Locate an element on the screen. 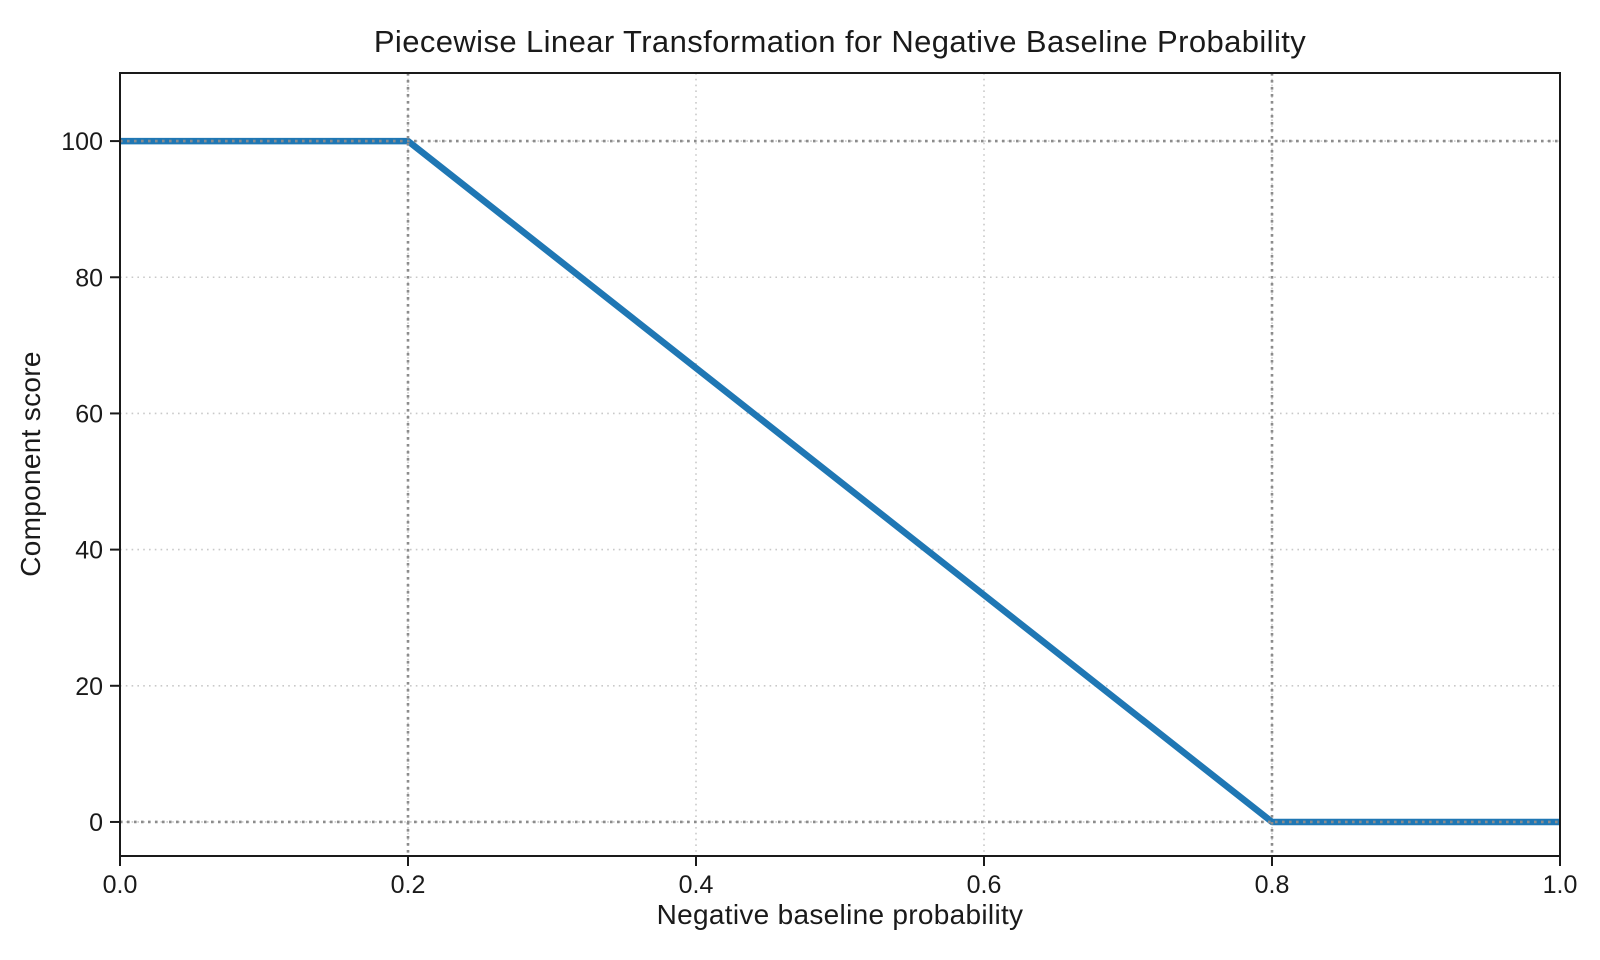 This screenshot has height=960, width=1600. x-axis-label: Negative baseline probability is located at coordinates (840, 914).